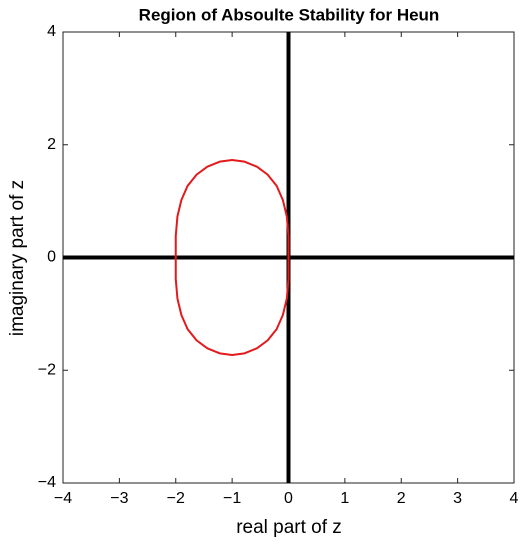 This screenshot has height=555, width=527. I want to click on x-tick-label: 4, so click(514, 498).